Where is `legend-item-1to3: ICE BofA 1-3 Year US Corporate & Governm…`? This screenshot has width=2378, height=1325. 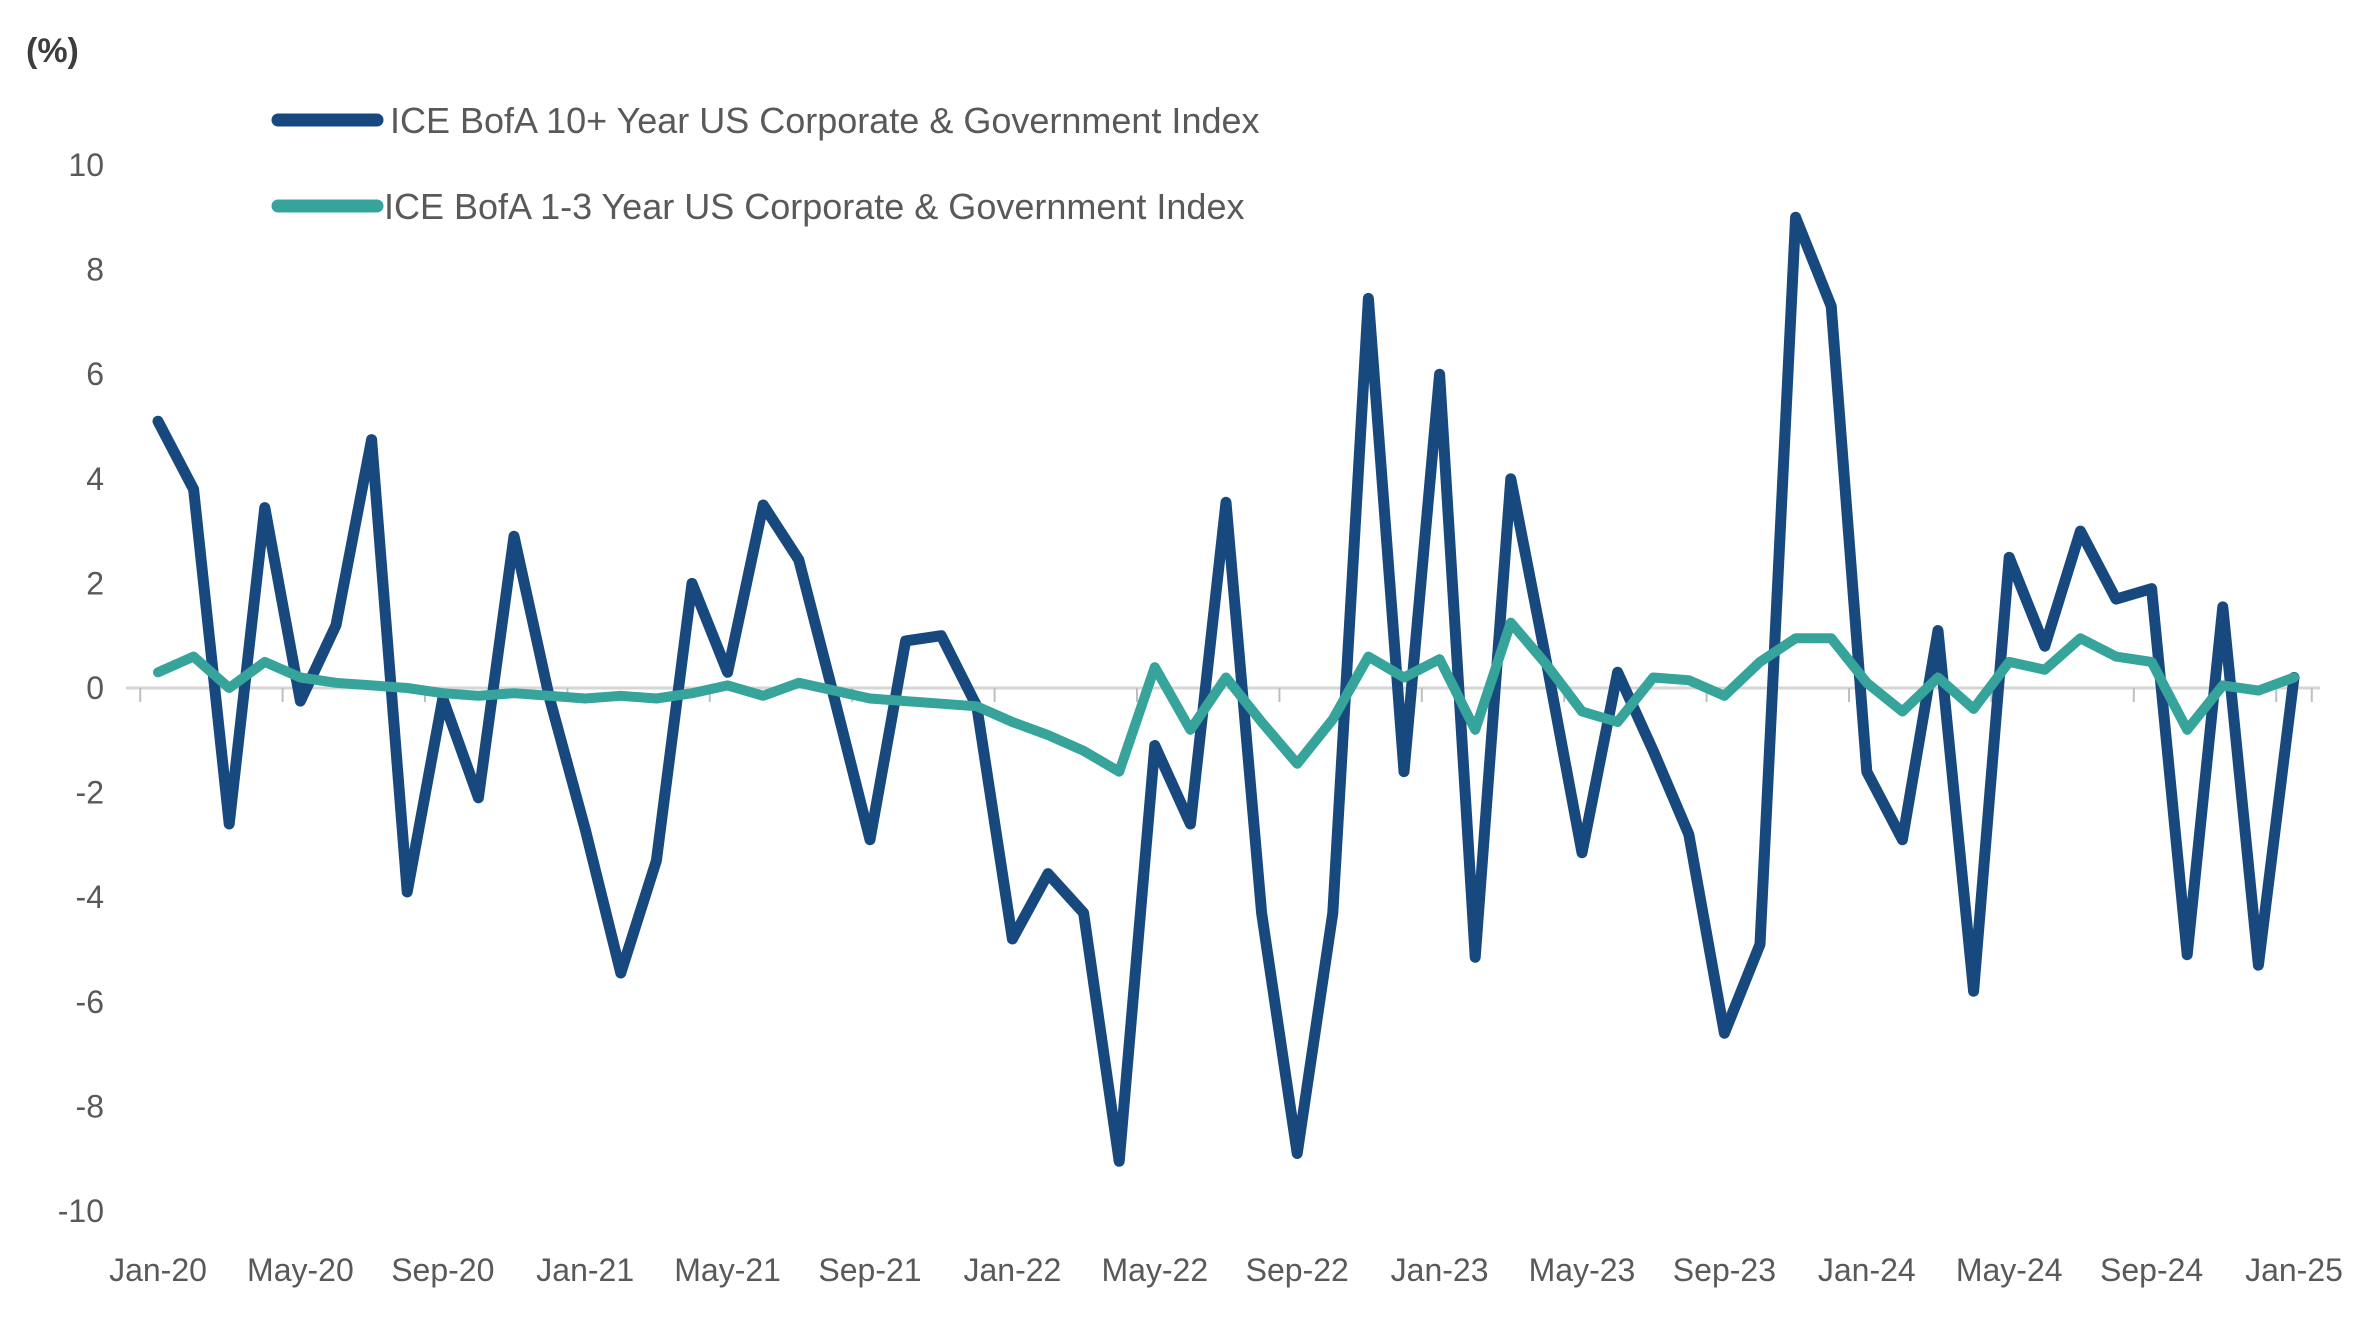 legend-item-1to3: ICE BofA 1-3 Year US Corporate & Governm… is located at coordinates (757, 206).